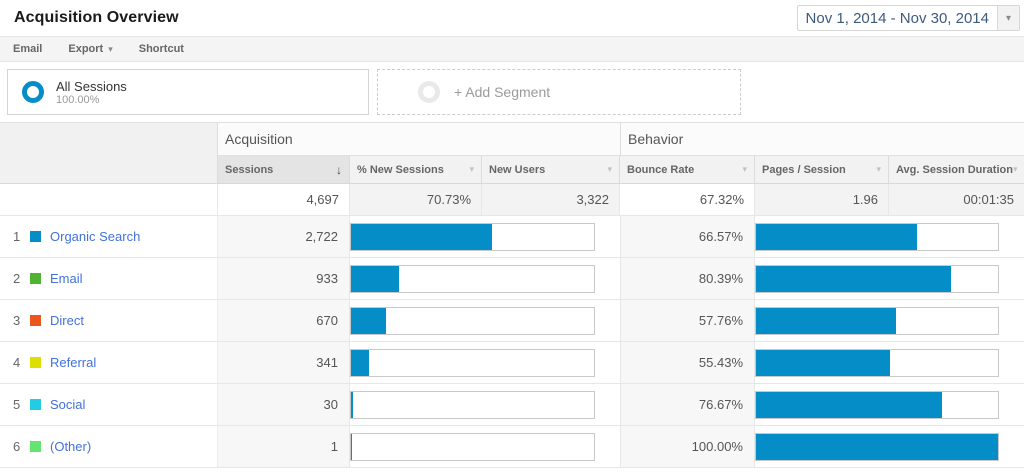 This screenshot has height=472, width=1024. I want to click on segment-bar: All Sessions 100.00% + Add Segment, so click(512, 92).